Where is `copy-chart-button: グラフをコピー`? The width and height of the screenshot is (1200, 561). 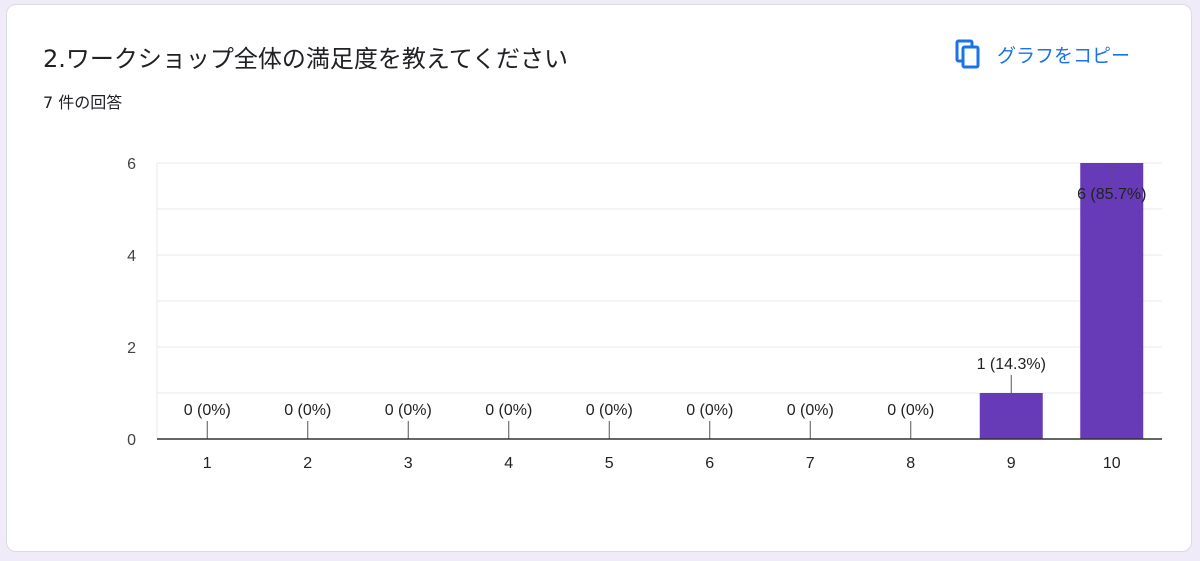 copy-chart-button: グラフをコピー is located at coordinates (1053, 54).